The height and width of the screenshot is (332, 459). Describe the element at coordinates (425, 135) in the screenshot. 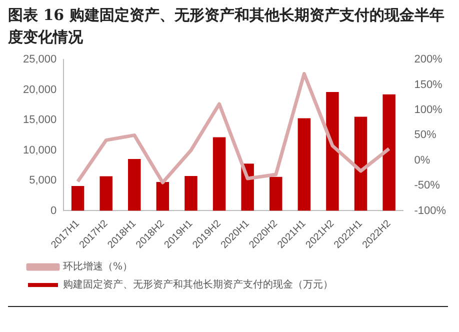

I see `y2-tick-label: 50%` at that location.